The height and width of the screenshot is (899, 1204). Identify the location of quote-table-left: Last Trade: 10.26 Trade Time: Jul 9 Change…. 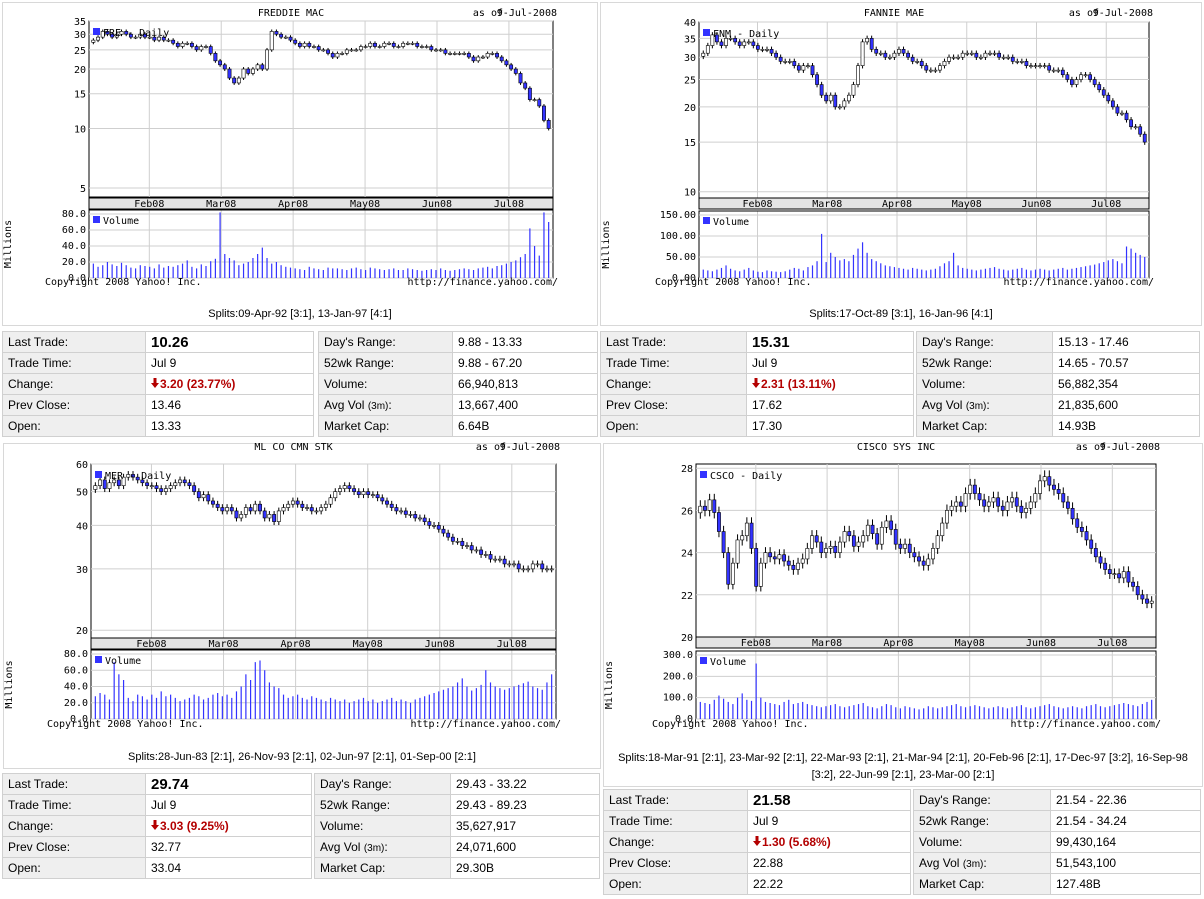
(158, 384).